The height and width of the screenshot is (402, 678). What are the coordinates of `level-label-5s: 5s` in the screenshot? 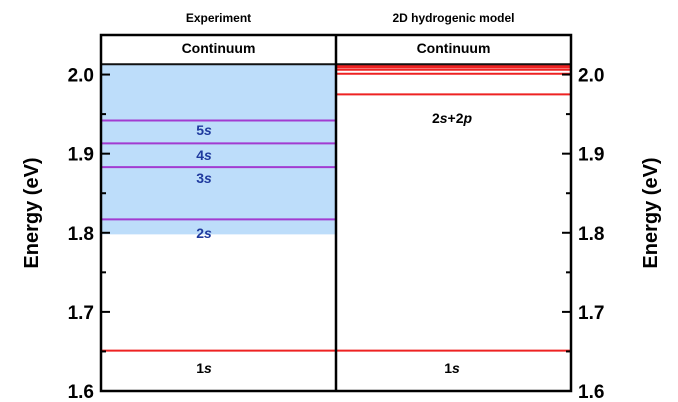 It's located at (204, 130).